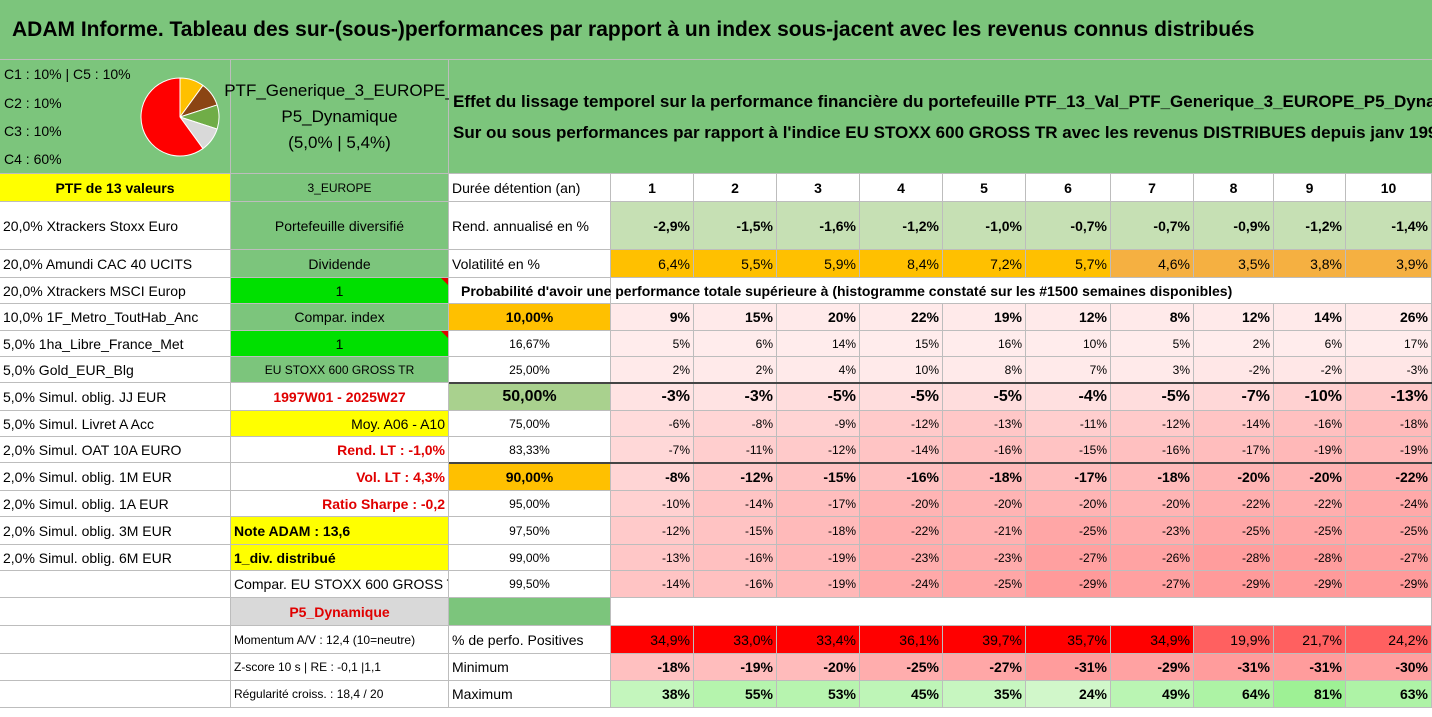 This screenshot has height=717, width=1432. I want to click on momentum: Momentum A/V : 12,4 (10=neutre), so click(340, 640).